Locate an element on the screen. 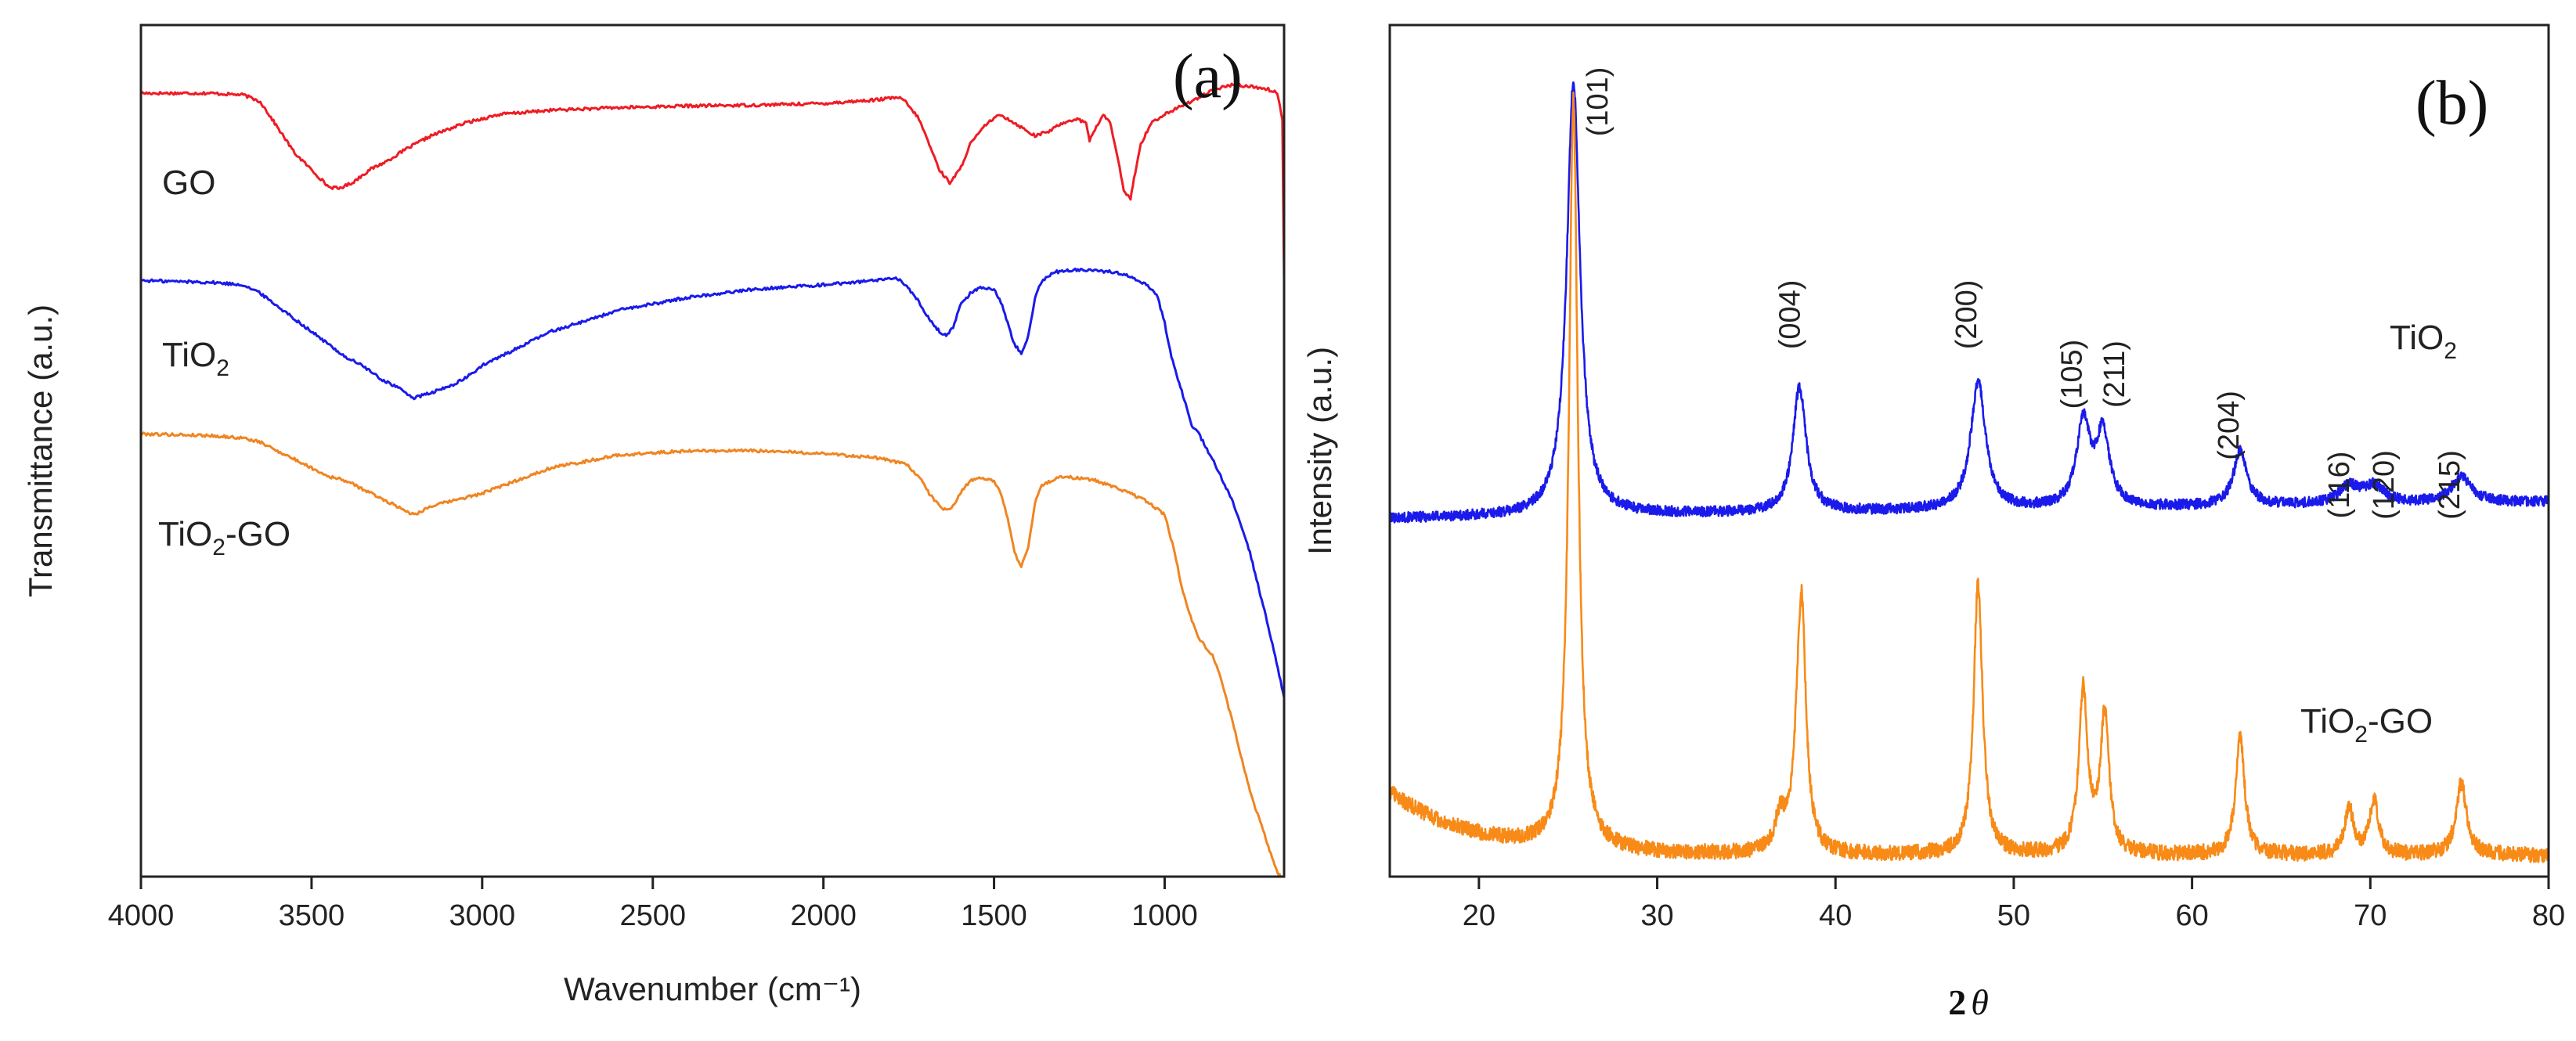 This screenshot has height=1041, width=2576. xrd-peak-label: (105) is located at coordinates (2071, 374).